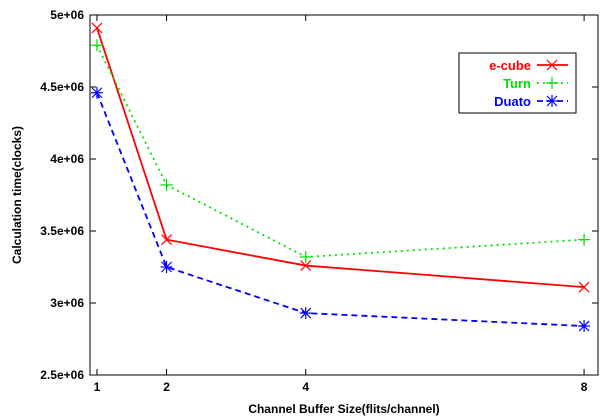  Describe the element at coordinates (512, 101) in the screenshot. I see `legend-label-duato: Duato` at that location.